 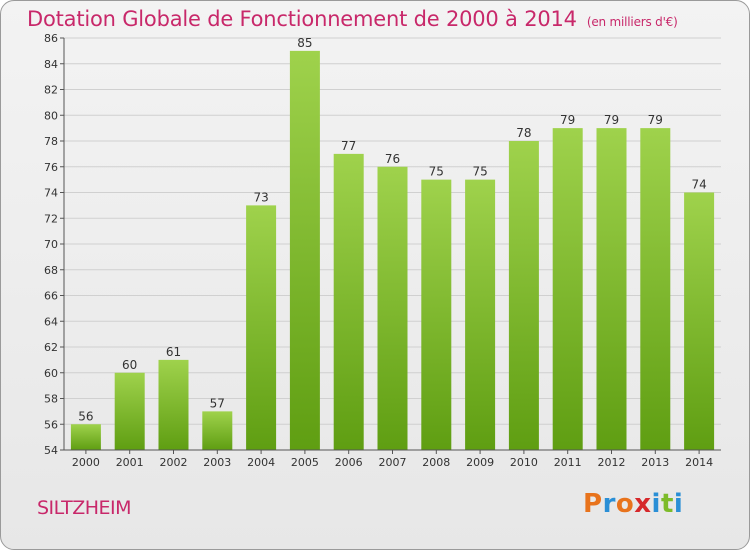 What do you see at coordinates (261, 327) in the screenshot?
I see `bar-2004` at bounding box center [261, 327].